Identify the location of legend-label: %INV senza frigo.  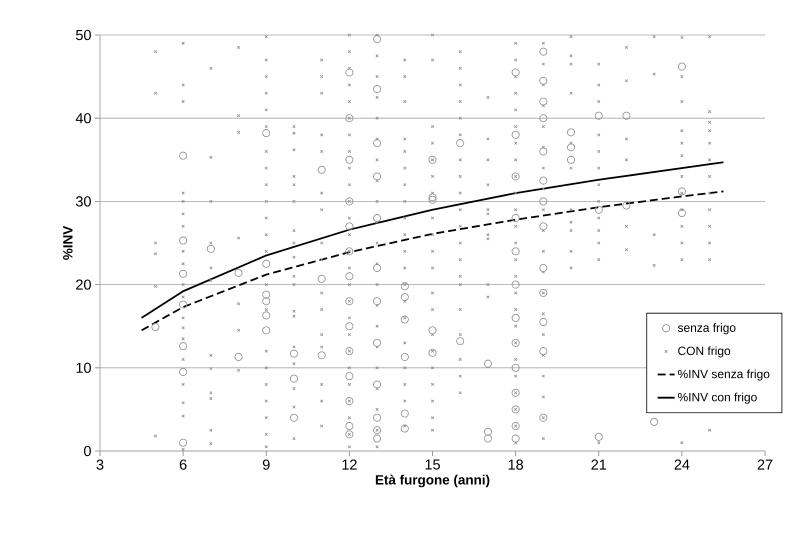
(724, 375).